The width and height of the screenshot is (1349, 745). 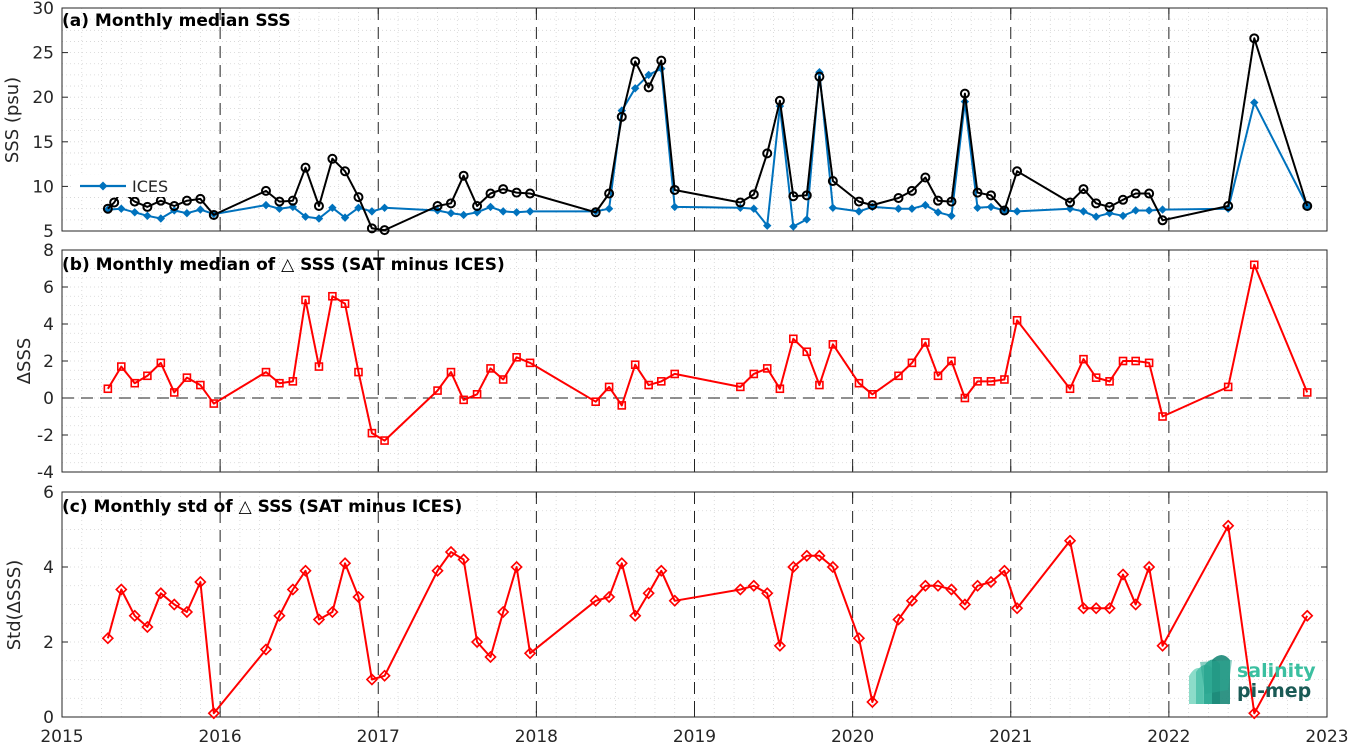 I want to click on legend-box, so click(x=129, y=186).